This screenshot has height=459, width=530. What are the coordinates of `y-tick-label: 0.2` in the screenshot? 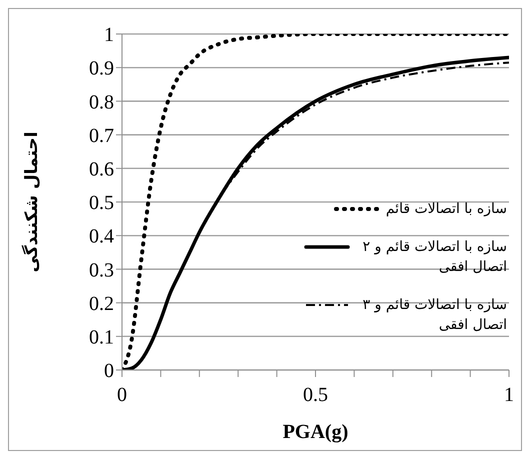 It's located at (101, 303).